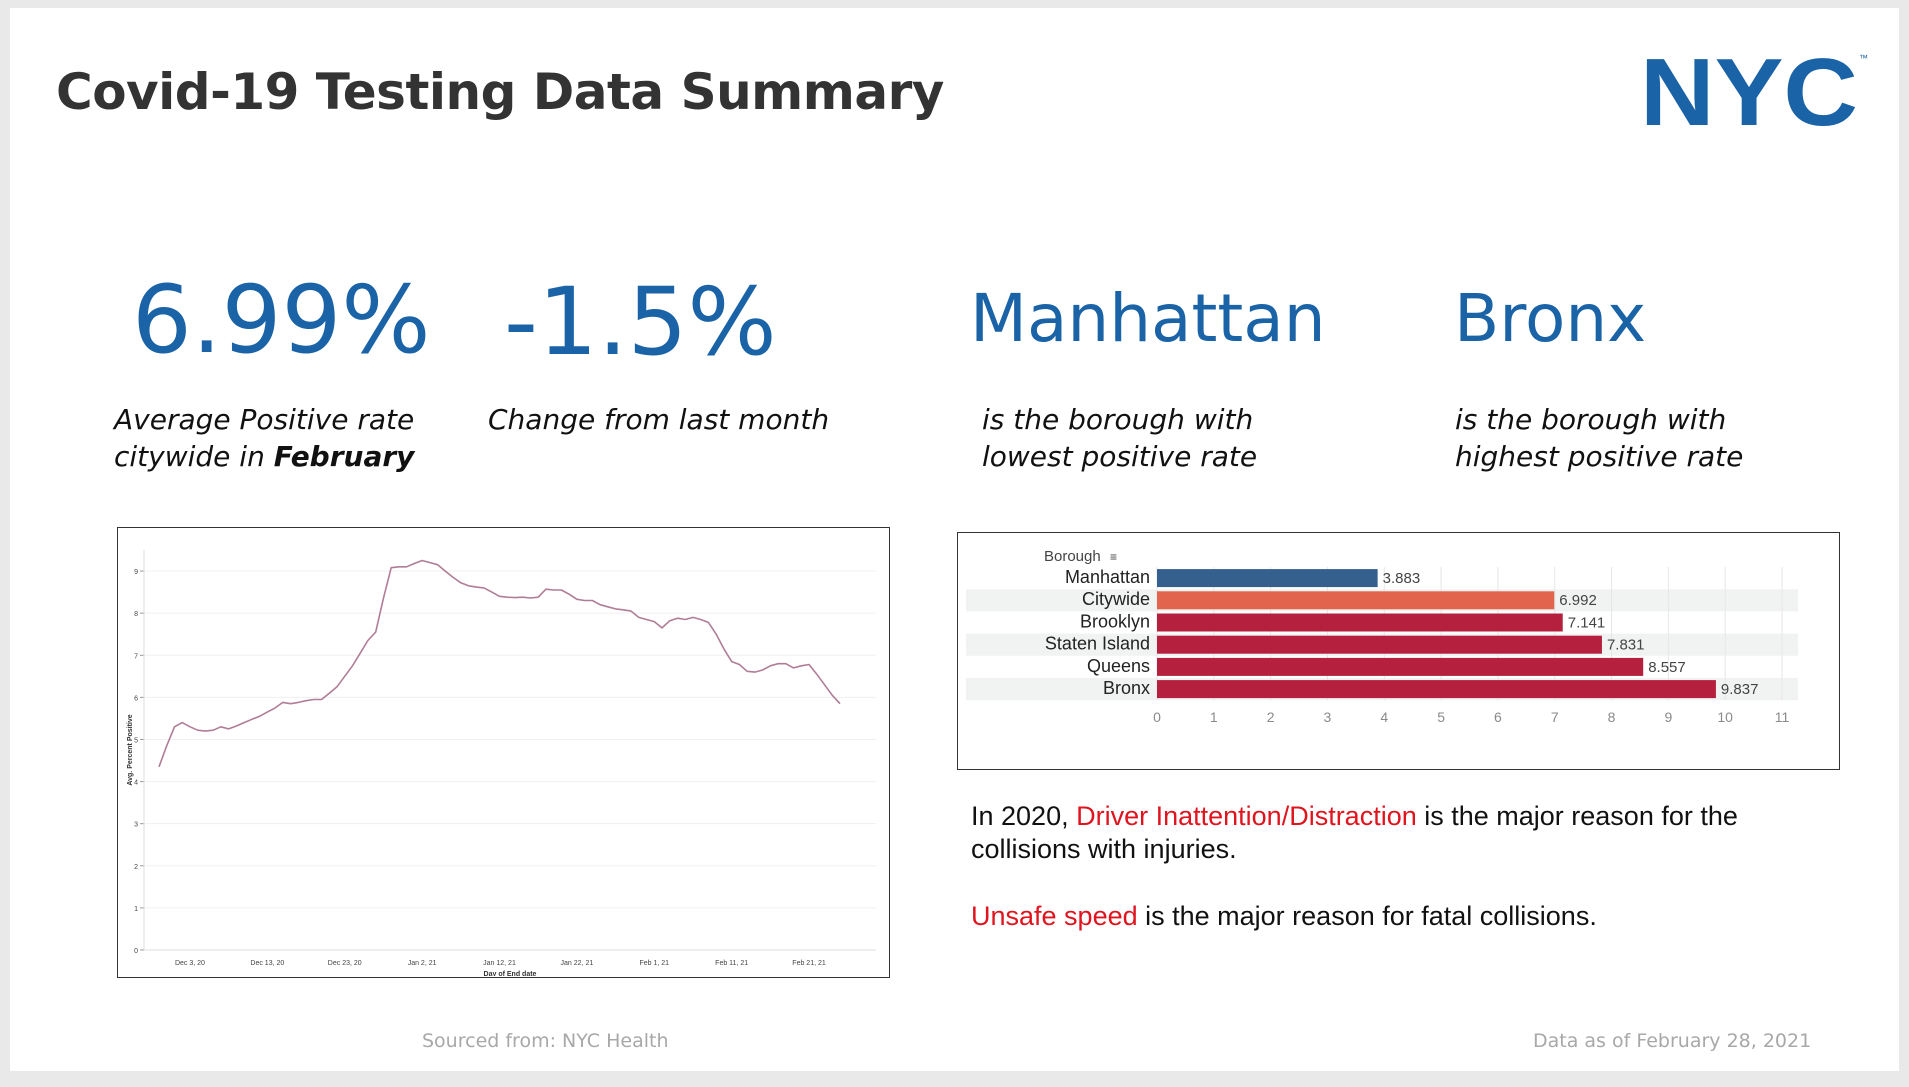 The image size is (1909, 1087). Describe the element at coordinates (344, 456) in the screenshot. I see `caption-month: February` at that location.